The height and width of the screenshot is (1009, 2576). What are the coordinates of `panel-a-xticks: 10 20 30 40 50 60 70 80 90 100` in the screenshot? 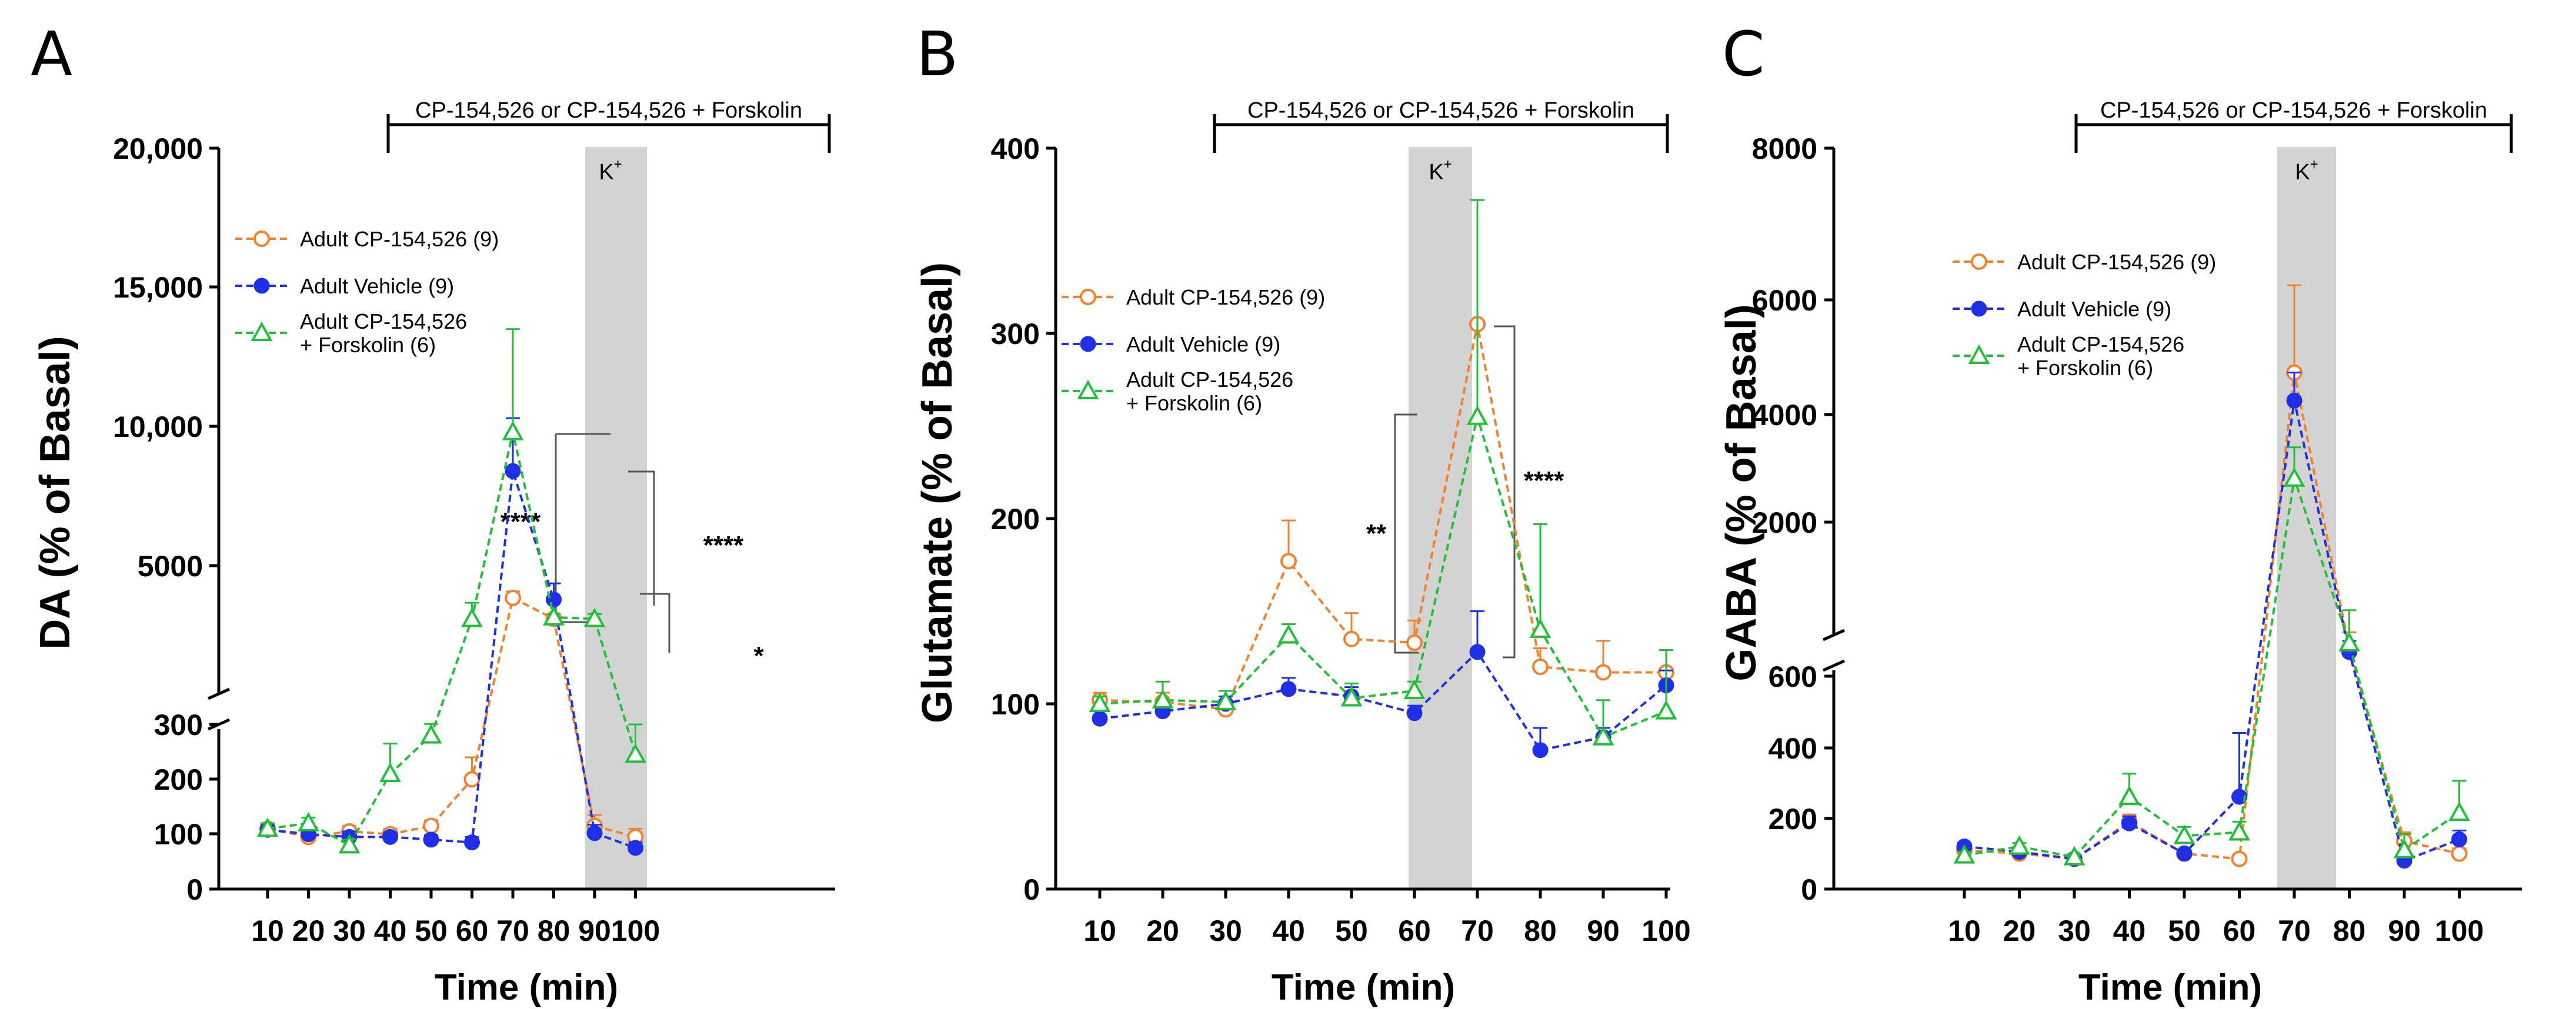 It's located at (455, 918).